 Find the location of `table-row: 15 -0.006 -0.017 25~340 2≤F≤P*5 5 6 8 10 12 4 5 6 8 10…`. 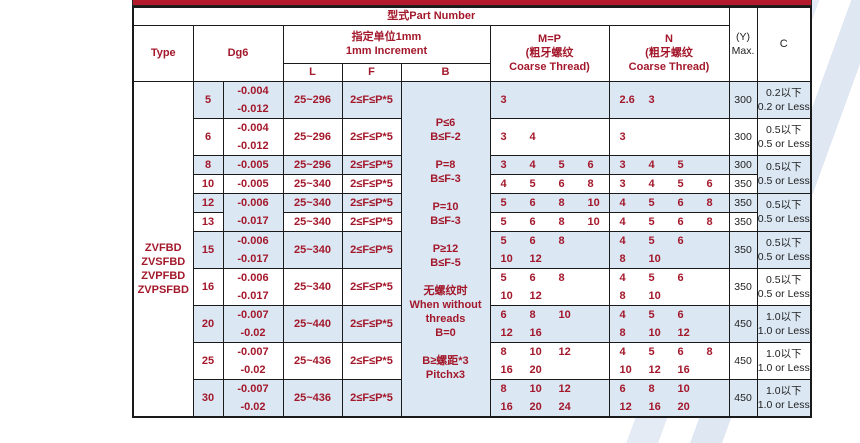

table-row: 15 -0.006 -0.017 25~340 2≤F≤P*5 5 6 8 10 12 4 5 6 8 10… is located at coordinates (472, 249).